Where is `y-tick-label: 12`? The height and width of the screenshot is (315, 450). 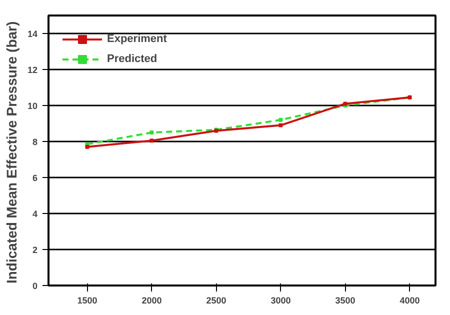 y-tick-label: 12 is located at coordinates (32, 70).